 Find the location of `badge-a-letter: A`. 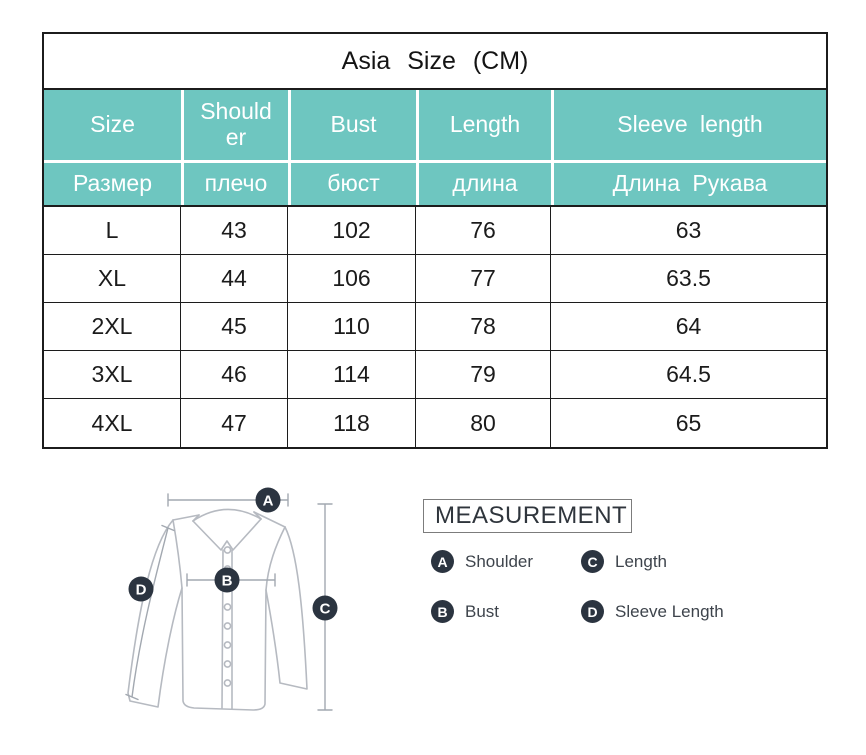

badge-a-letter: A is located at coordinates (268, 501).